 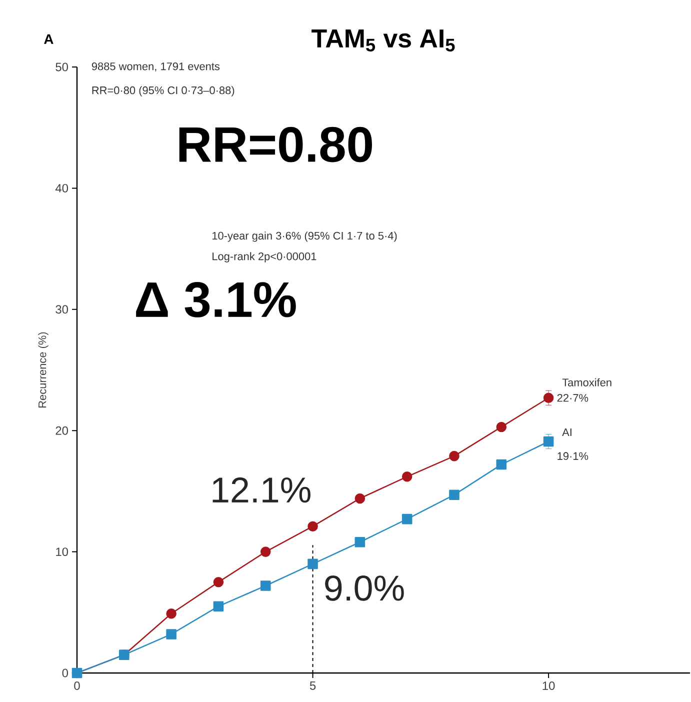 What do you see at coordinates (216, 300) in the screenshot?
I see `annotation: Δ 3.1%` at bounding box center [216, 300].